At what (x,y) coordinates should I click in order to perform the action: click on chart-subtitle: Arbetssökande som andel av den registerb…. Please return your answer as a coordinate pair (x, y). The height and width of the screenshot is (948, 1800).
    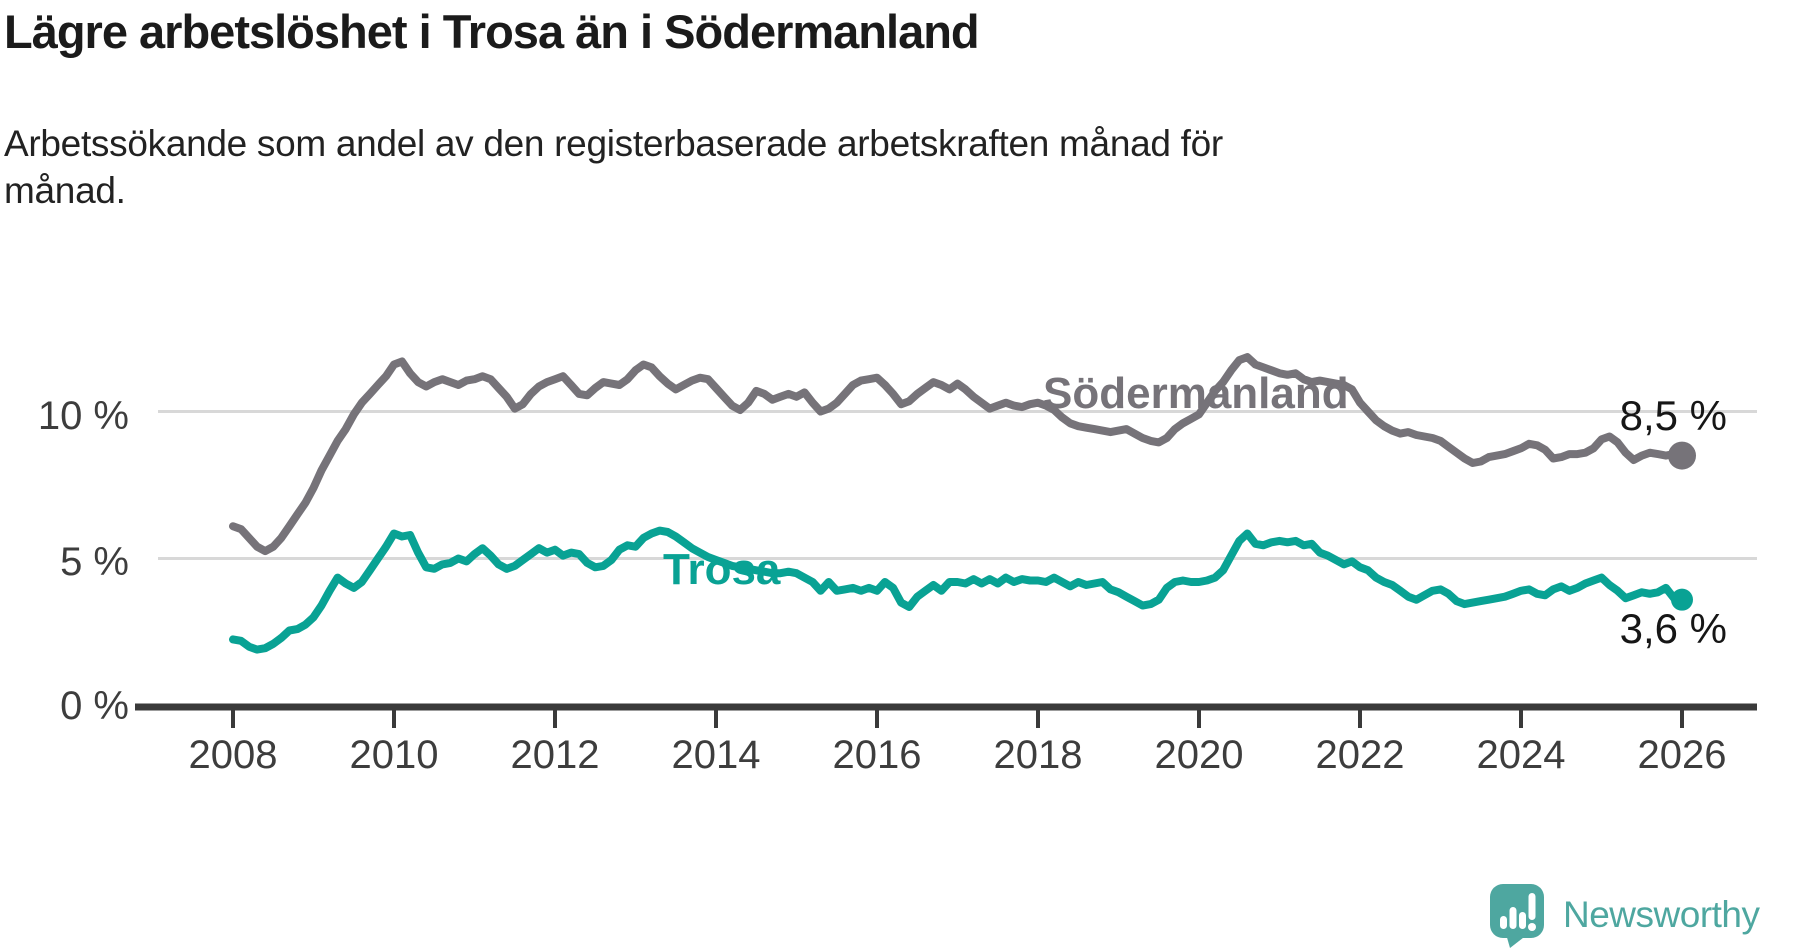
    Looking at the image, I should click on (744, 167).